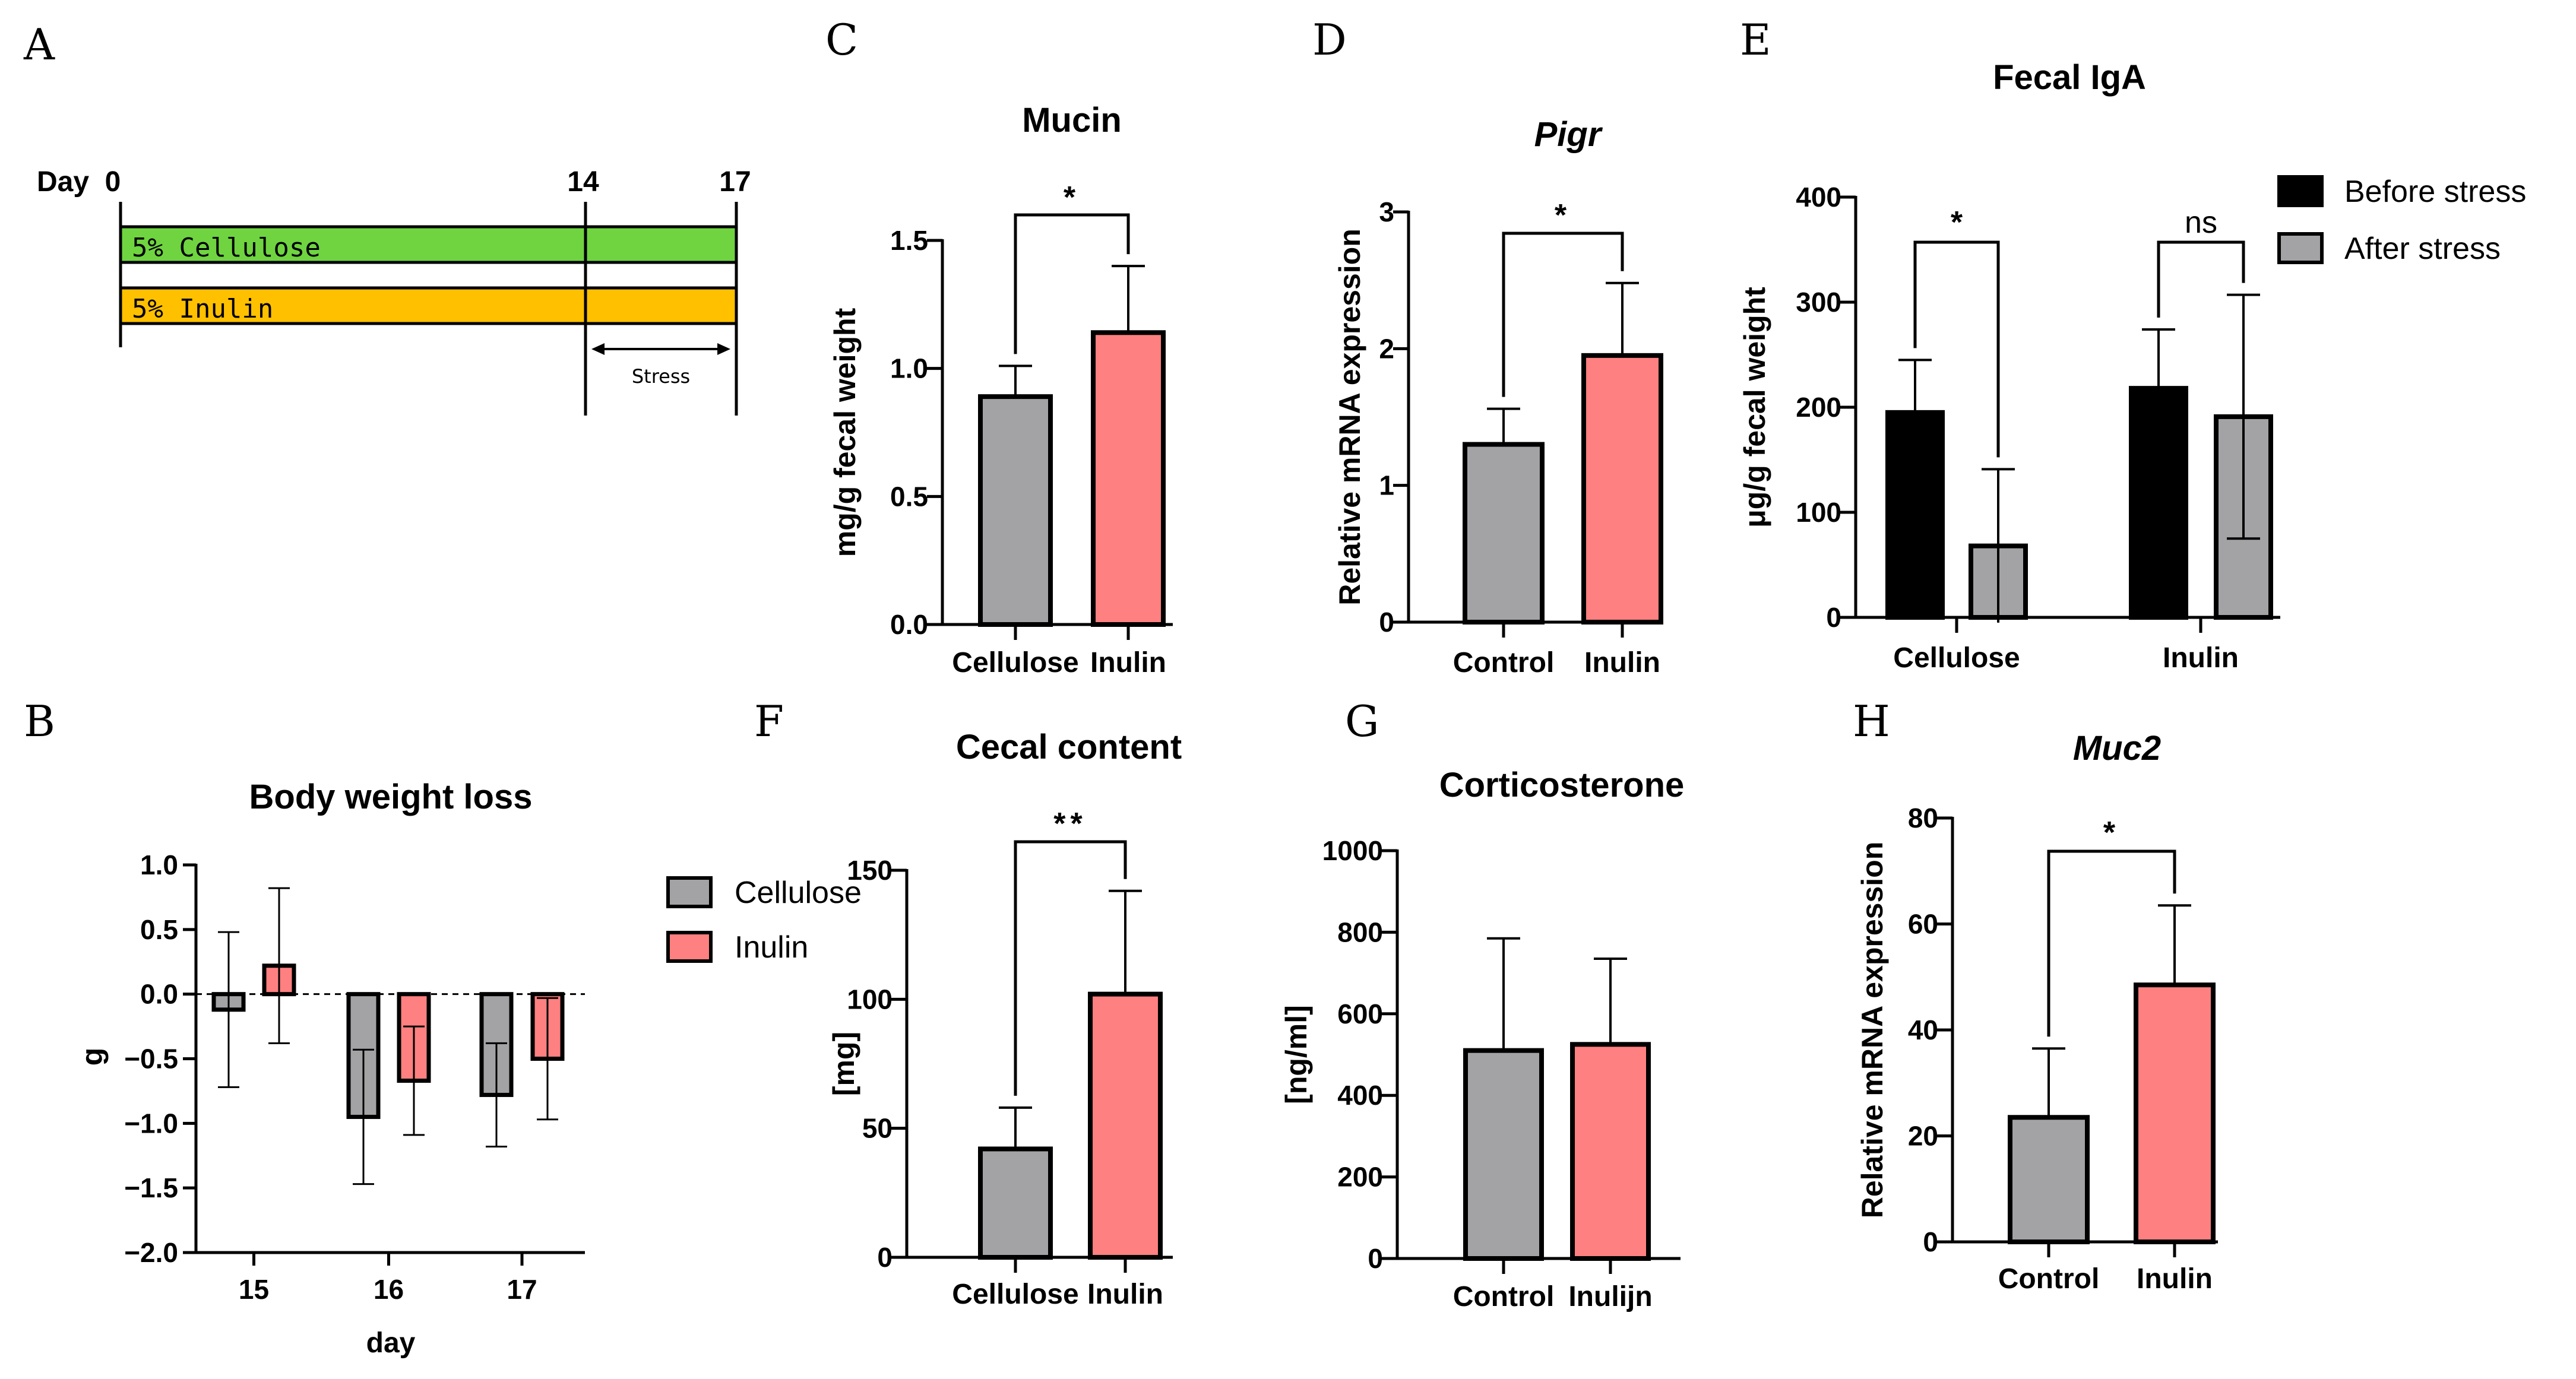 The image size is (2576, 1379). What do you see at coordinates (522, 1289) in the screenshot?
I see `x-tick-label: 17` at bounding box center [522, 1289].